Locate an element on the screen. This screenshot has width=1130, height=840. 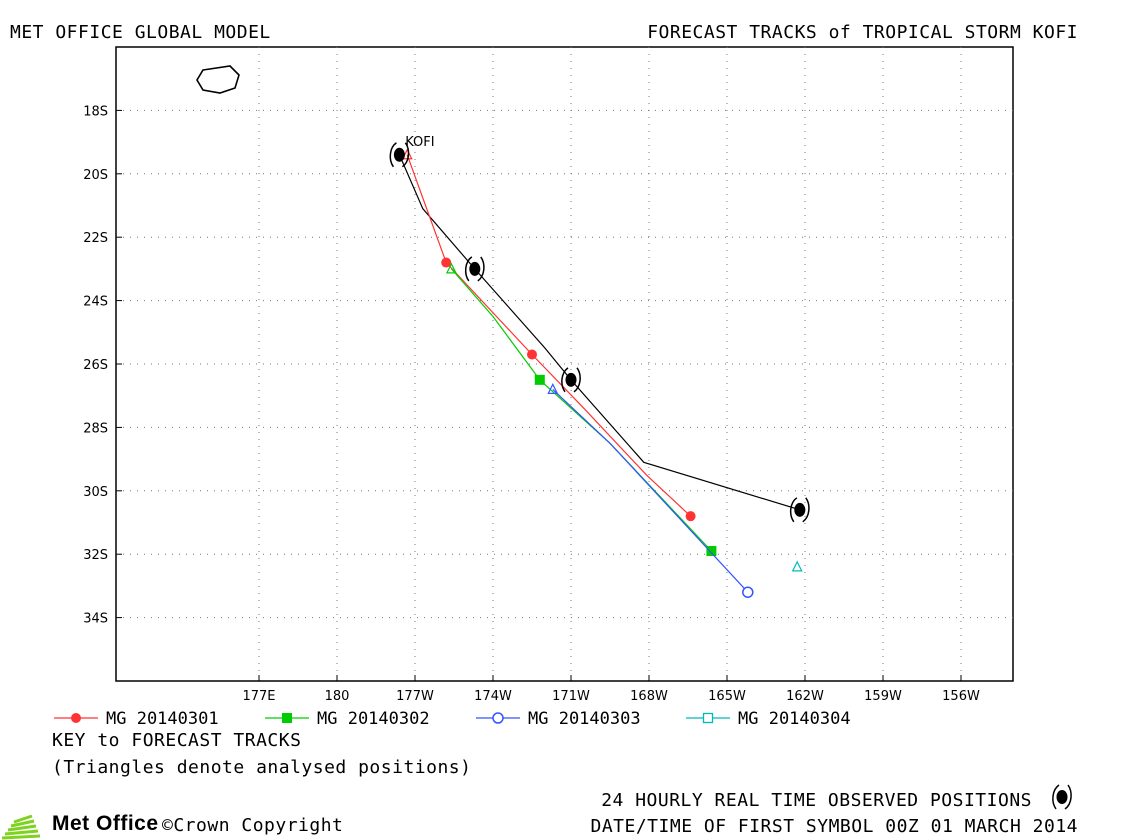
legend-series-label: MG 20140302 is located at coordinates (373, 719).